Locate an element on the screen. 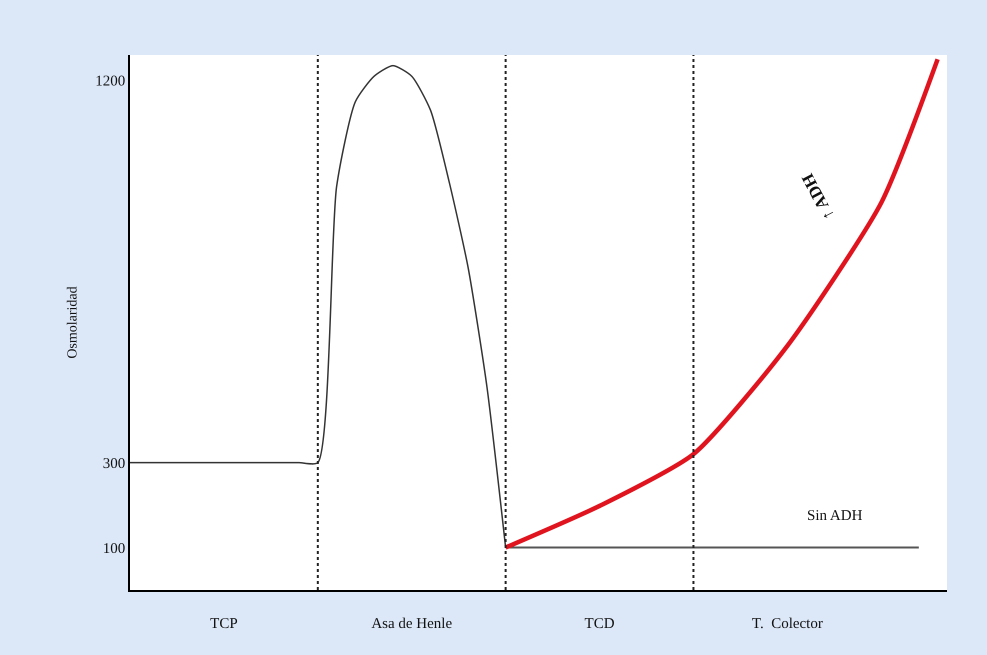  x-tick-label: TCD is located at coordinates (599, 624).